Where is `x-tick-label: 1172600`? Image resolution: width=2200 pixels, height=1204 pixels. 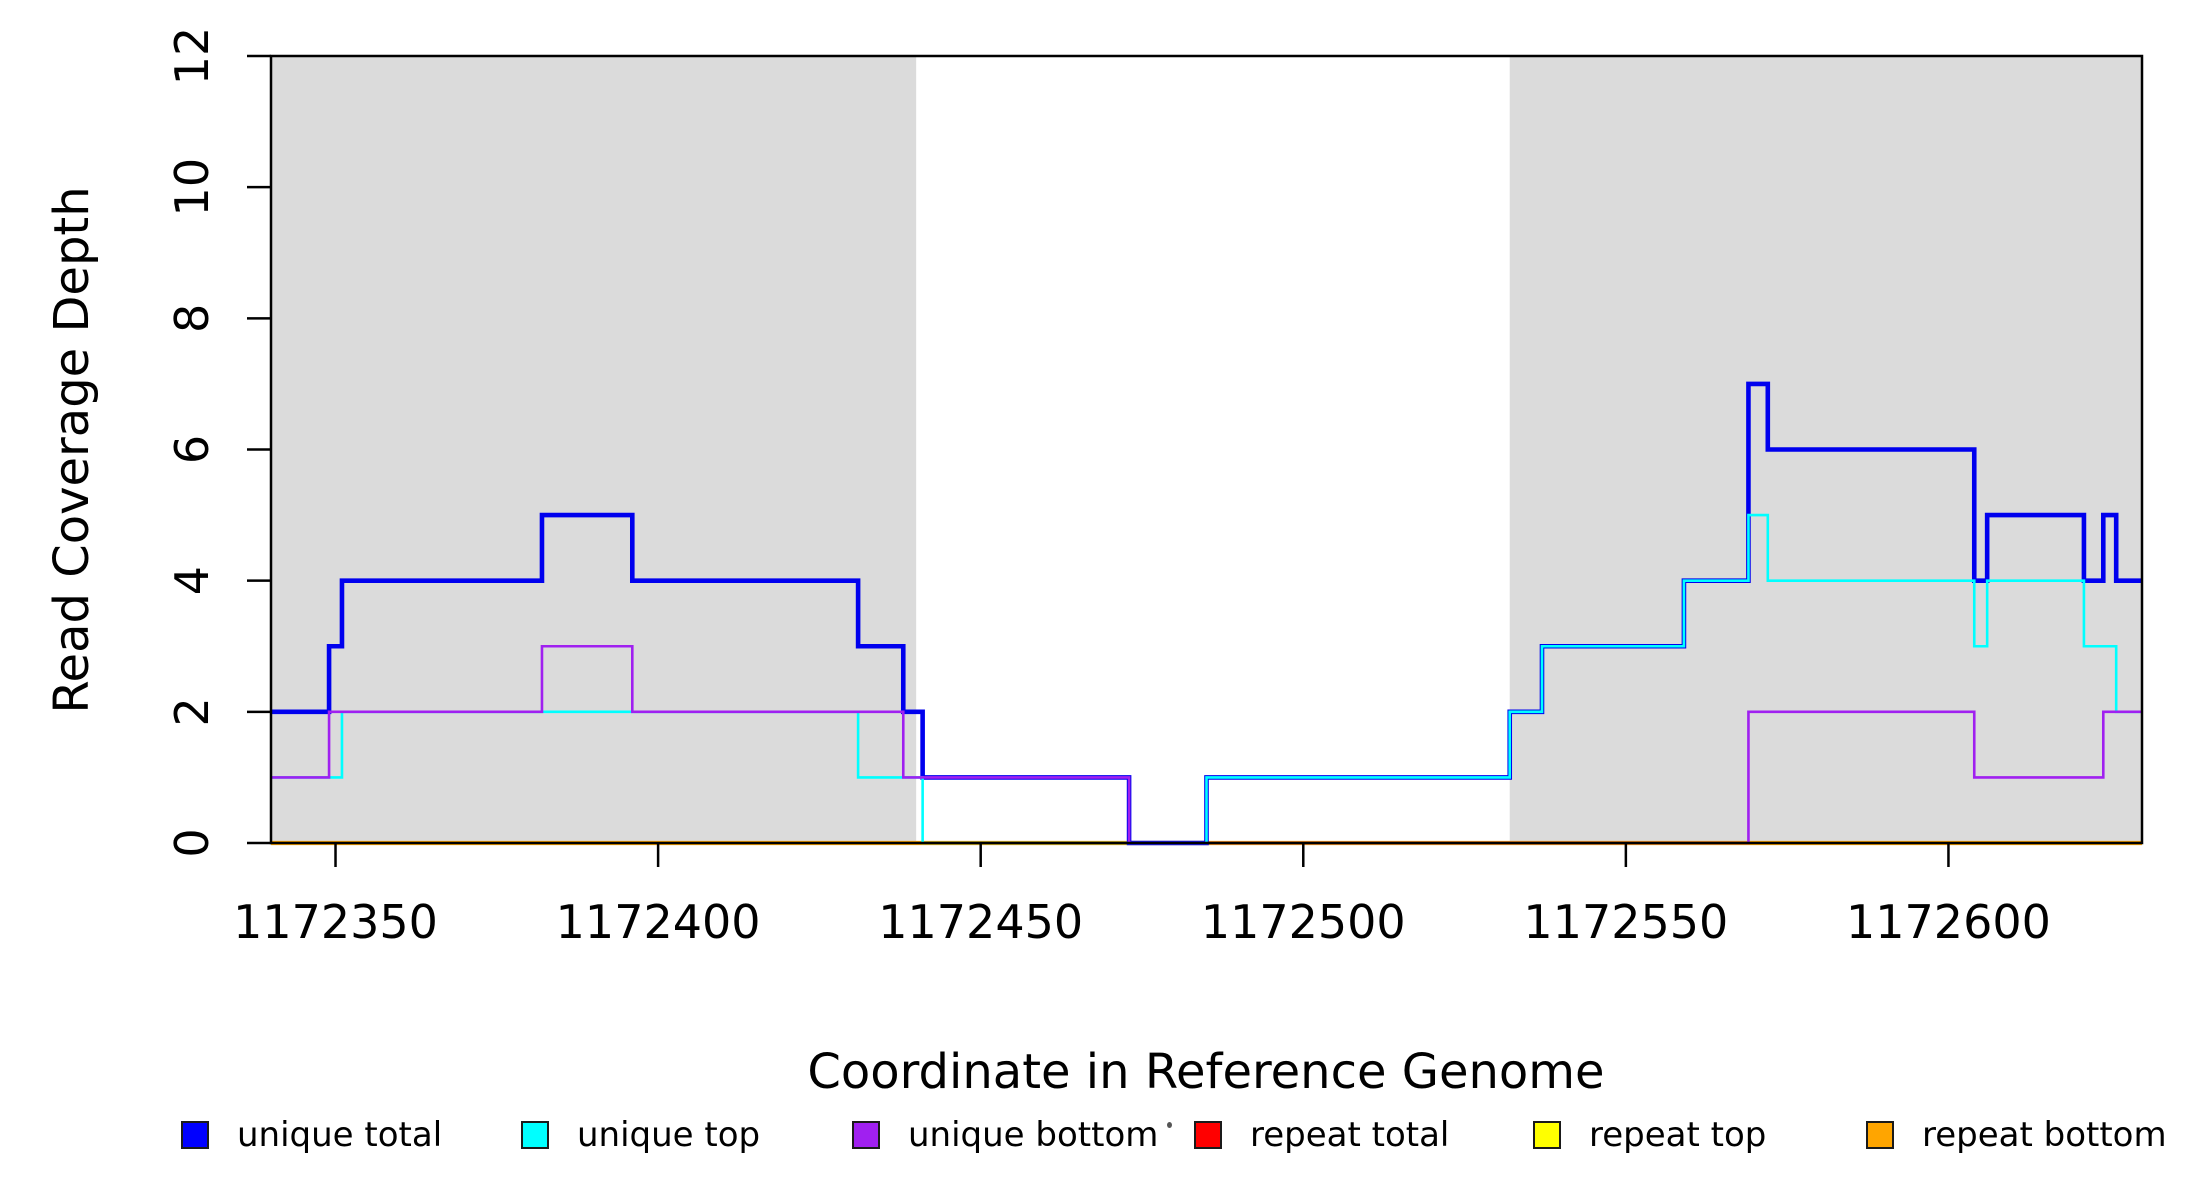
x-tick-label: 1172600 is located at coordinates (1948, 922).